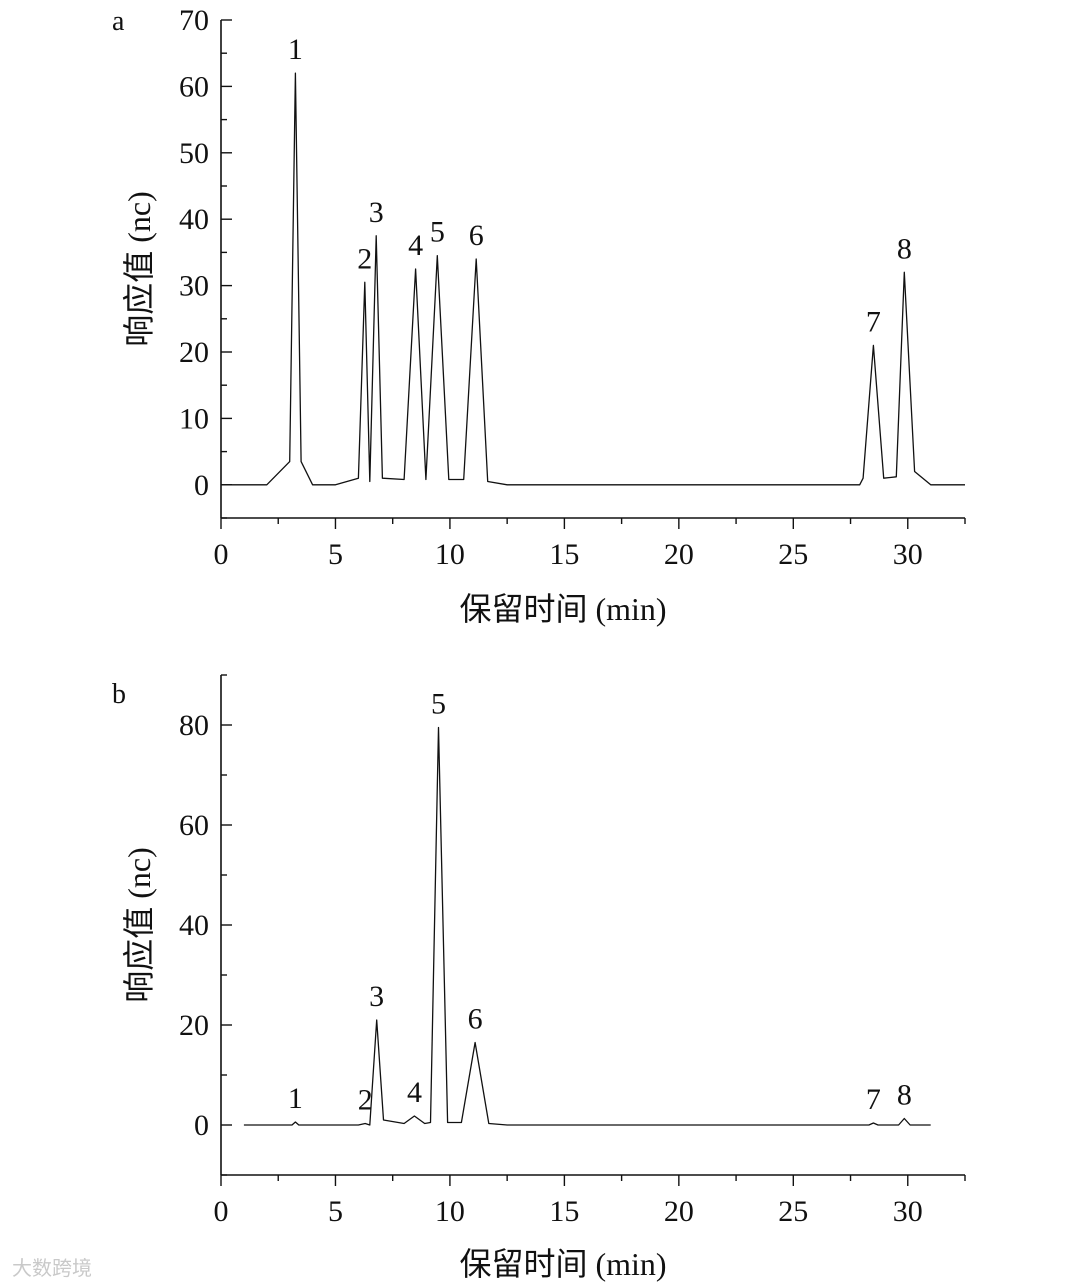 The width and height of the screenshot is (1080, 1288). What do you see at coordinates (119, 694) in the screenshot?
I see `panel-letter: b` at bounding box center [119, 694].